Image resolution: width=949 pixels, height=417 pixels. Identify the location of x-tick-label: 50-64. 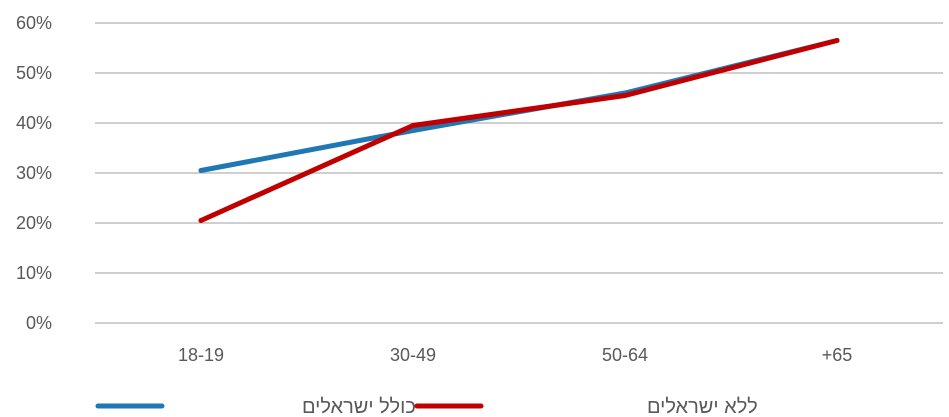
(625, 355).